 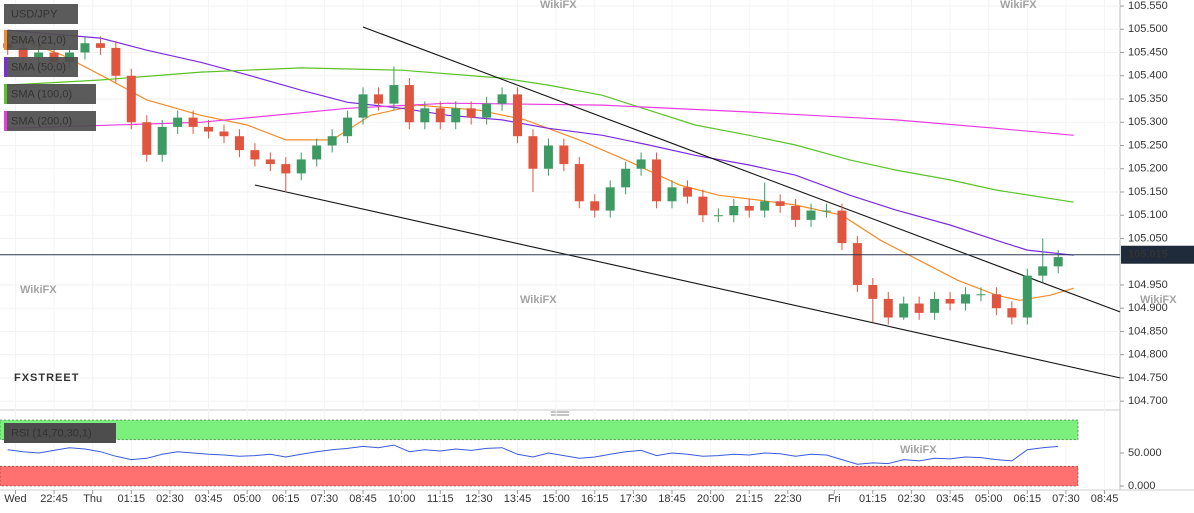 I want to click on rsi-title-box, so click(x=60, y=433).